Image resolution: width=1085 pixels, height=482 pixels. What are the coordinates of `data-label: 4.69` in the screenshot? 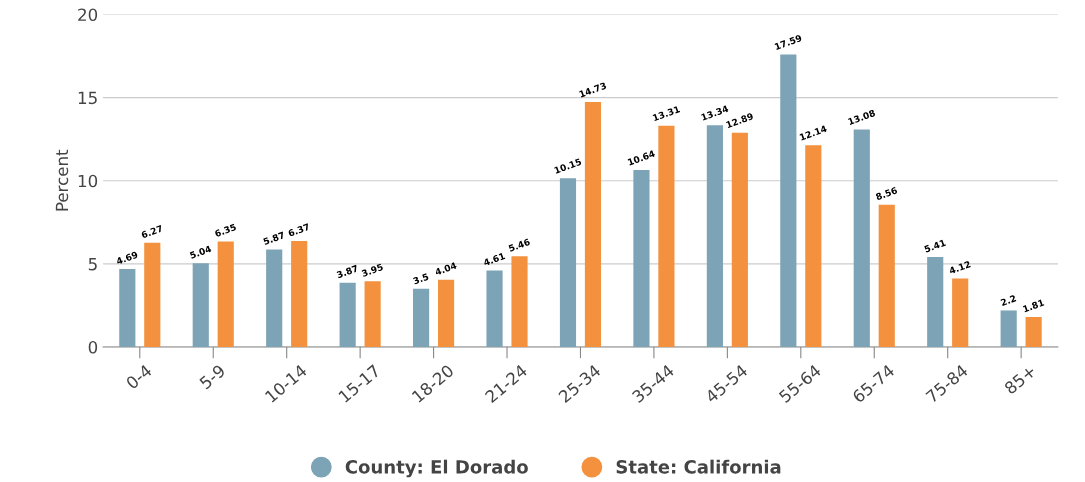 It's located at (127, 258).